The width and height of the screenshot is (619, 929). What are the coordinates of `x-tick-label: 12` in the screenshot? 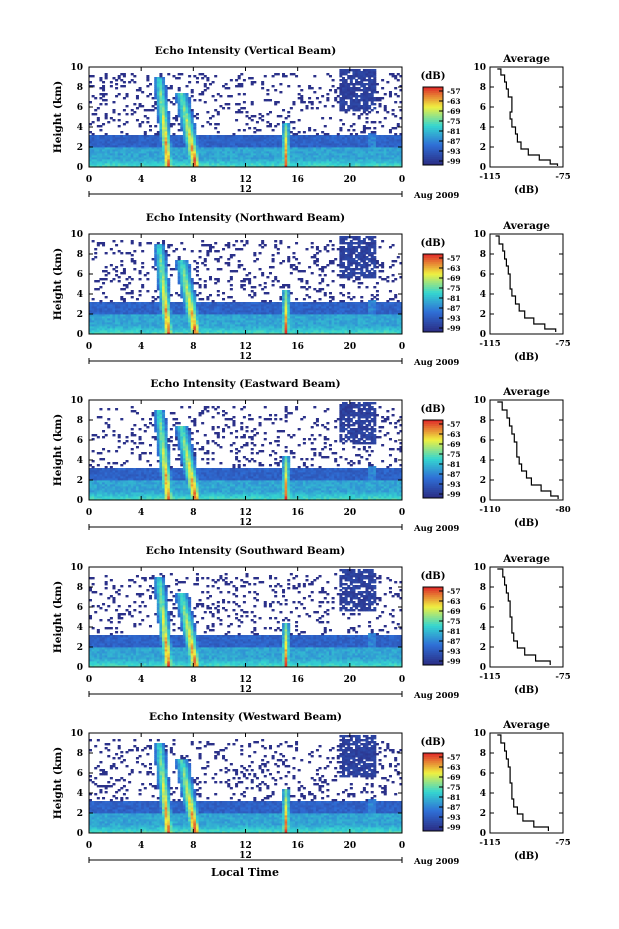 It's located at (245, 180).